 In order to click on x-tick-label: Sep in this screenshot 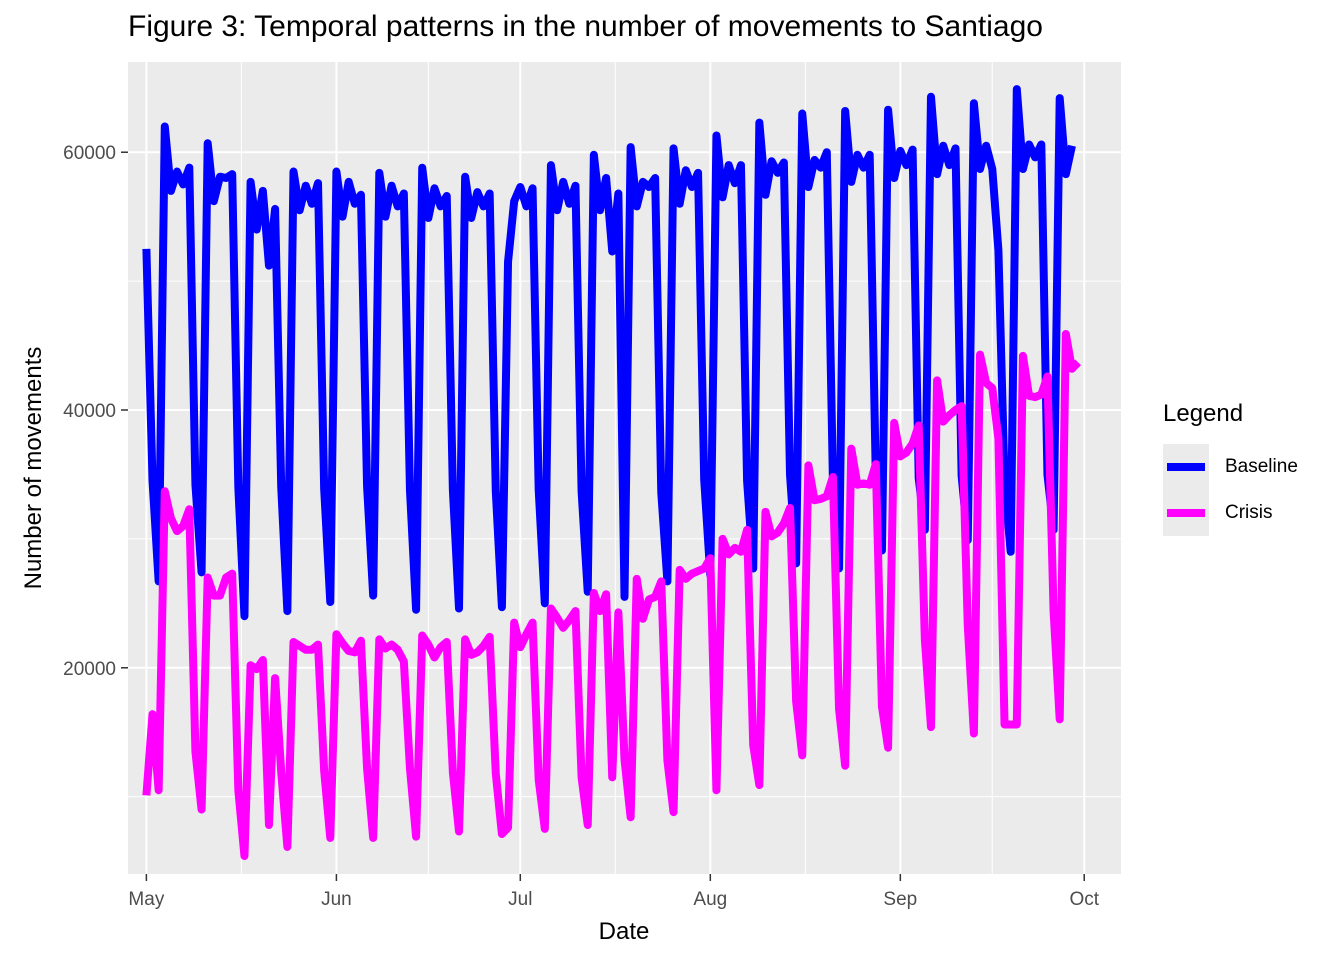, I will do `click(900, 899)`.